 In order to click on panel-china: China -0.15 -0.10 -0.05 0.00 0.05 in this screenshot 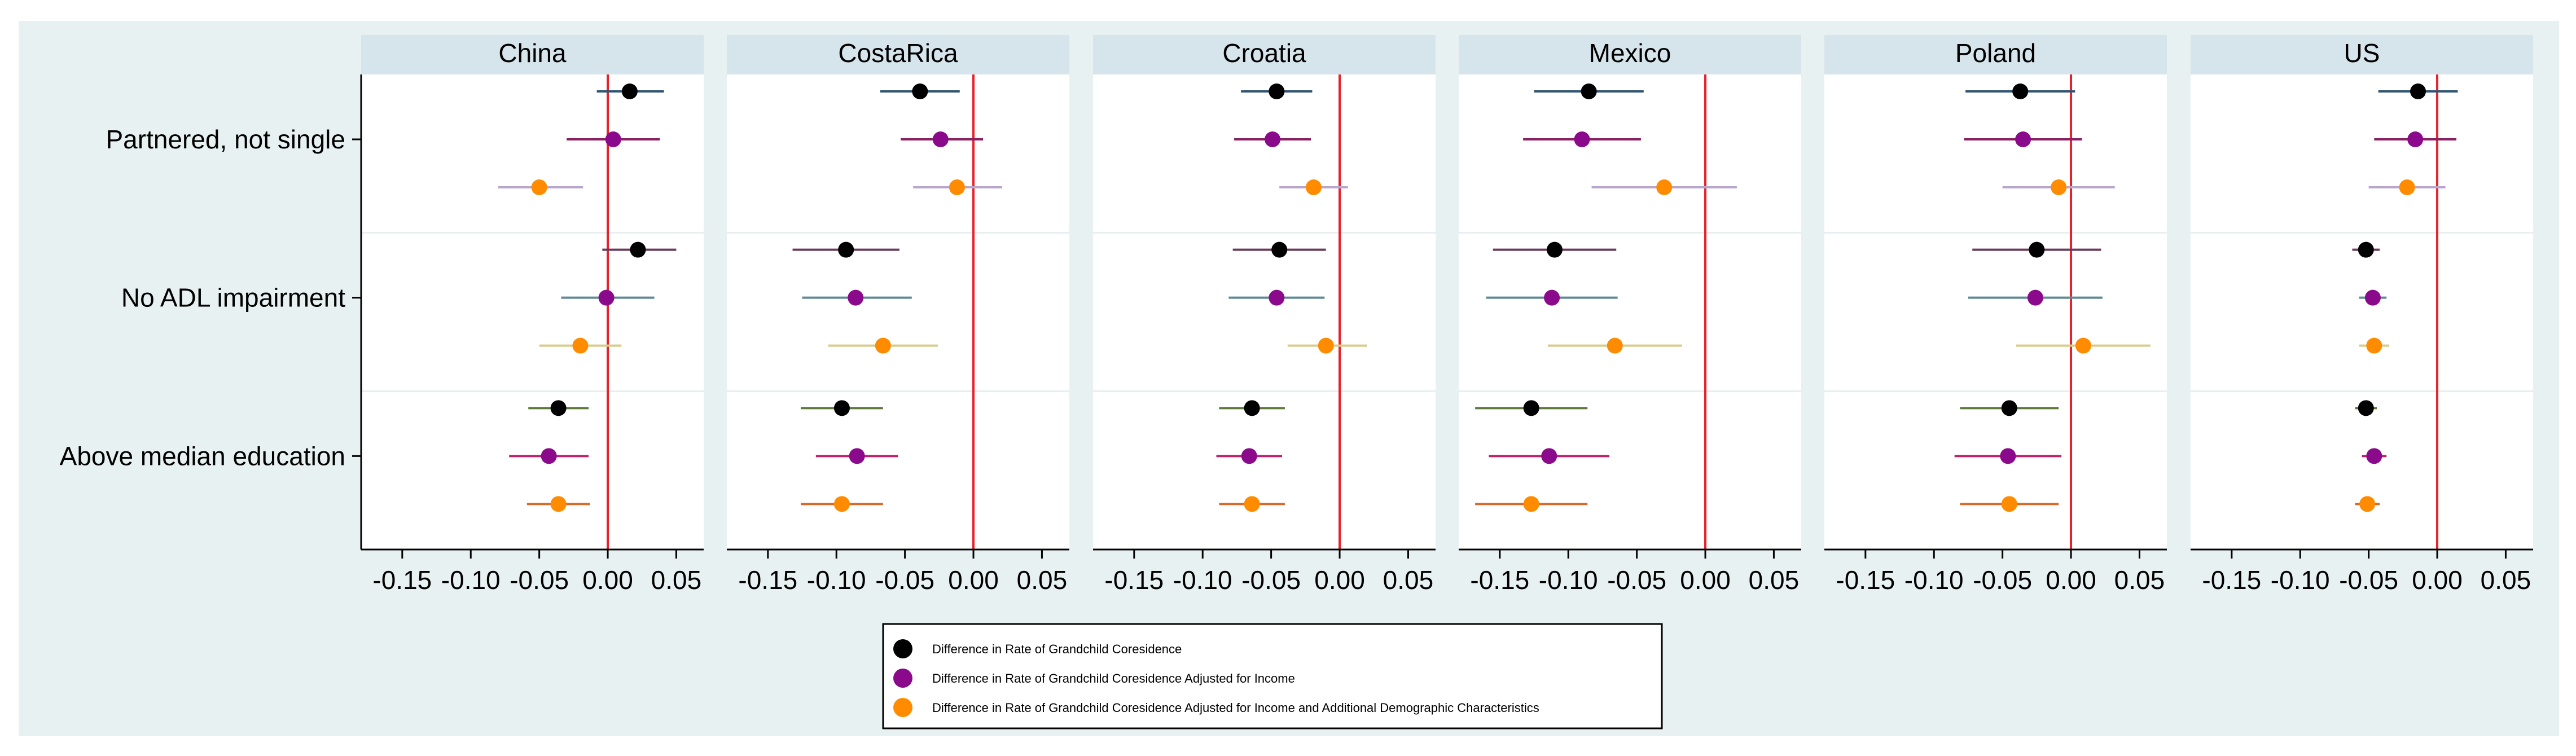, I will do `click(532, 315)`.